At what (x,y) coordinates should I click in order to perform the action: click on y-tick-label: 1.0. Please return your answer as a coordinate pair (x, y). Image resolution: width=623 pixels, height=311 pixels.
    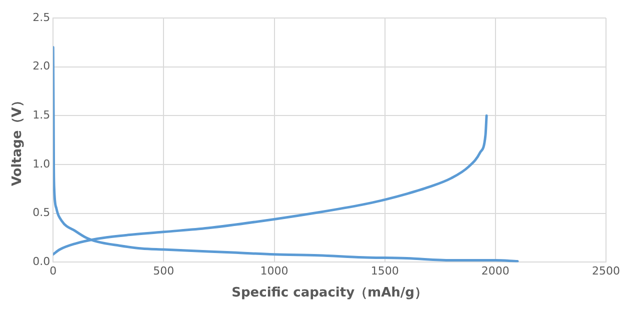
    Looking at the image, I should click on (41, 163).